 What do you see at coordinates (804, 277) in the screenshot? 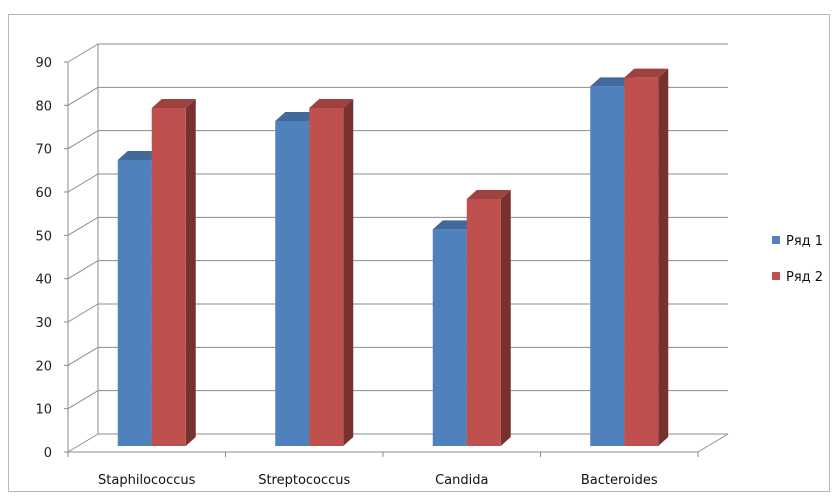
I see `legend-label: Ряд 2` at bounding box center [804, 277].